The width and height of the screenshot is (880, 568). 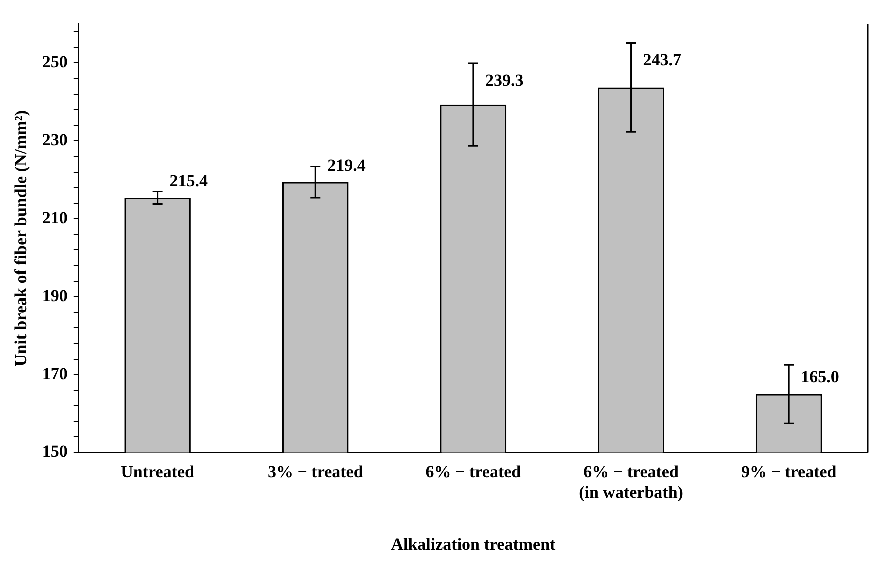 I want to click on y-axis-title: Unit break of fiber bundle (N/mm²), so click(x=21, y=238).